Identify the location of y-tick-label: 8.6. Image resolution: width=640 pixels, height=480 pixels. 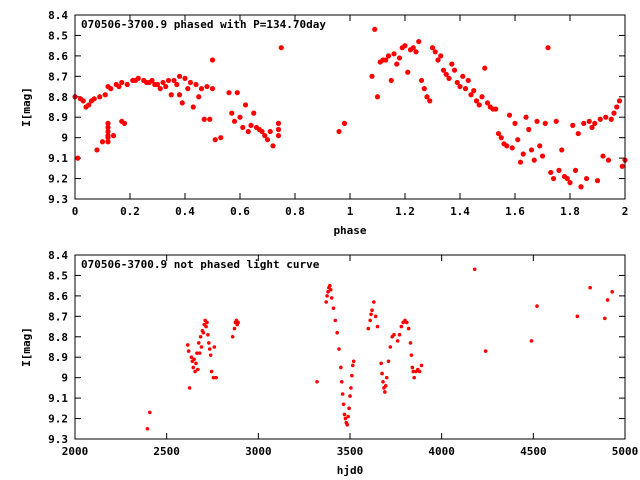
(58, 56).